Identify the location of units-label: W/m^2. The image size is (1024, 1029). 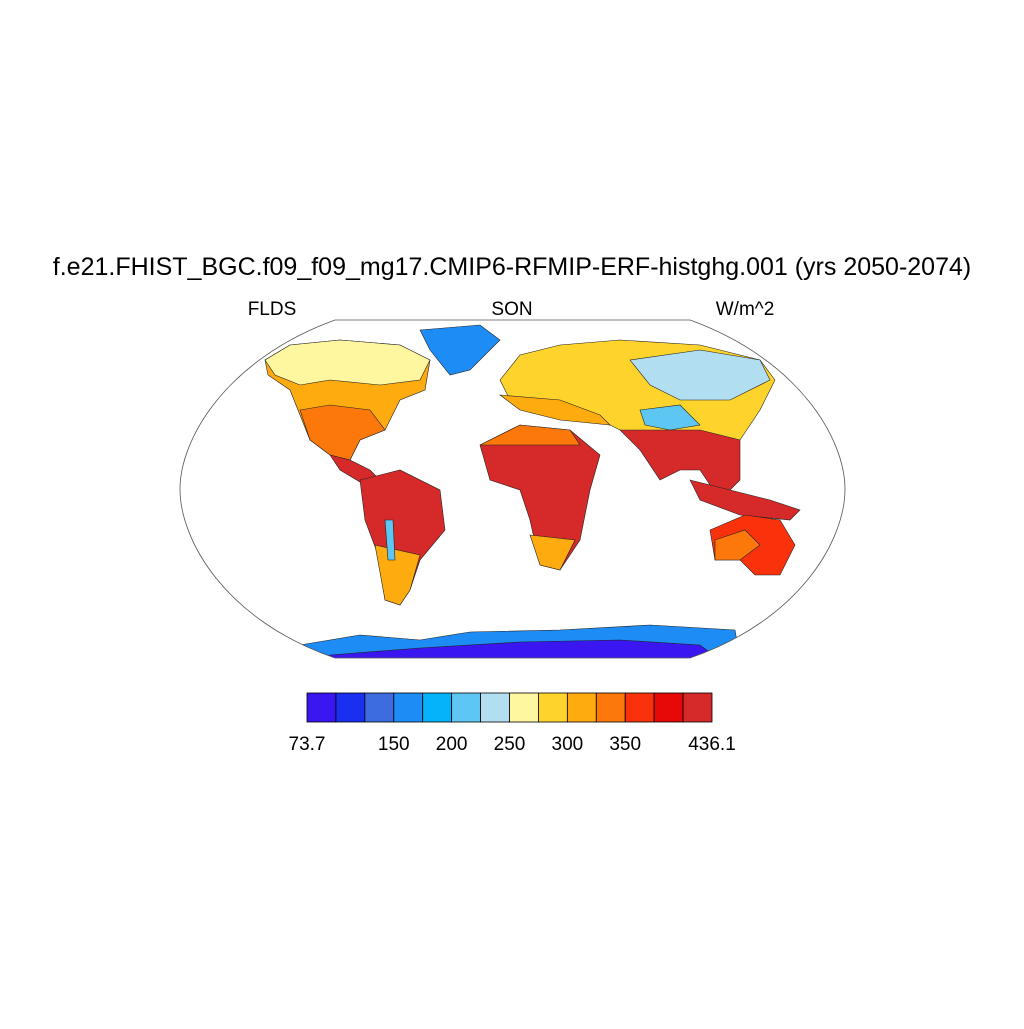
(745, 309).